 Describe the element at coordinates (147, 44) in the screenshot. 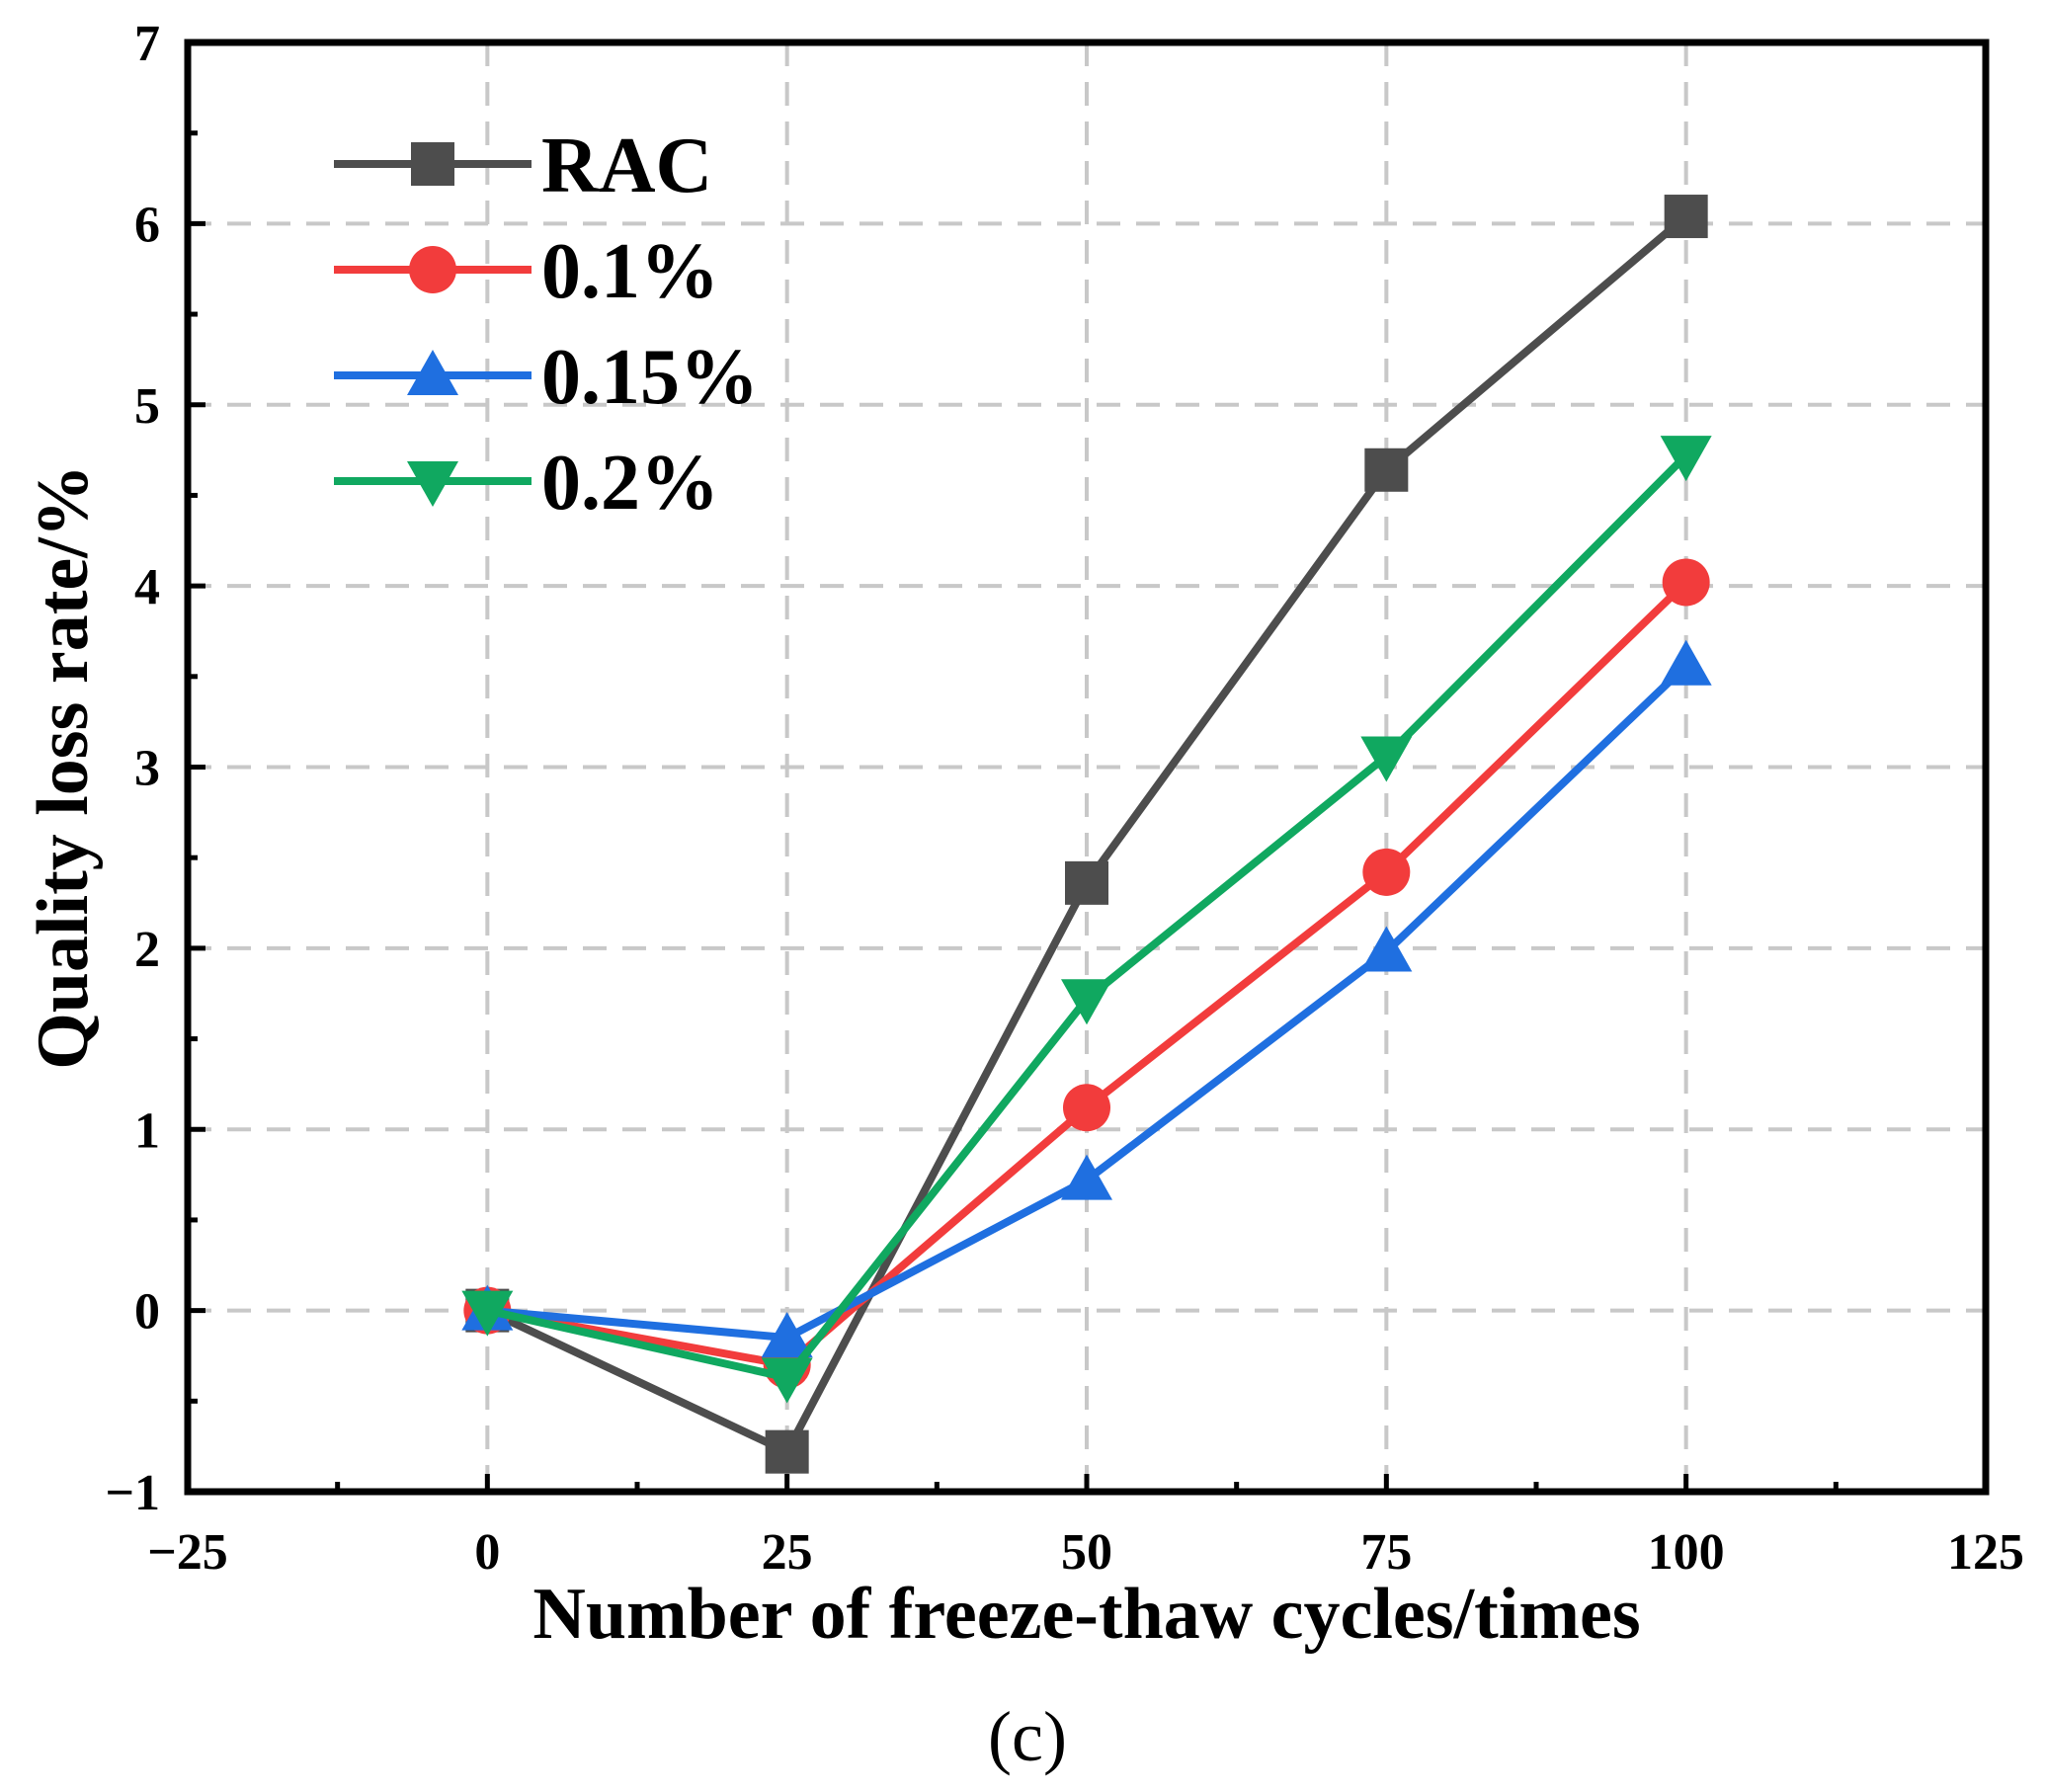

I see `y-tick-label: 7` at that location.